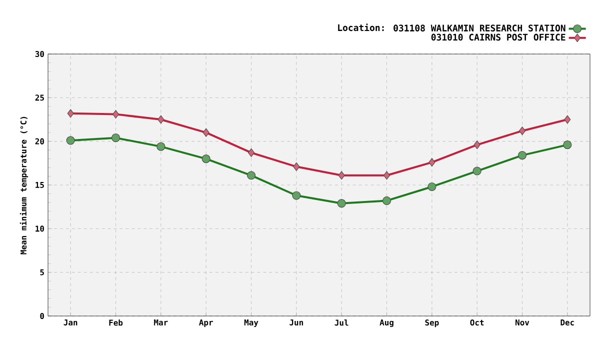  What do you see at coordinates (361, 28) in the screenshot?
I see `legend-title: Location:` at bounding box center [361, 28].